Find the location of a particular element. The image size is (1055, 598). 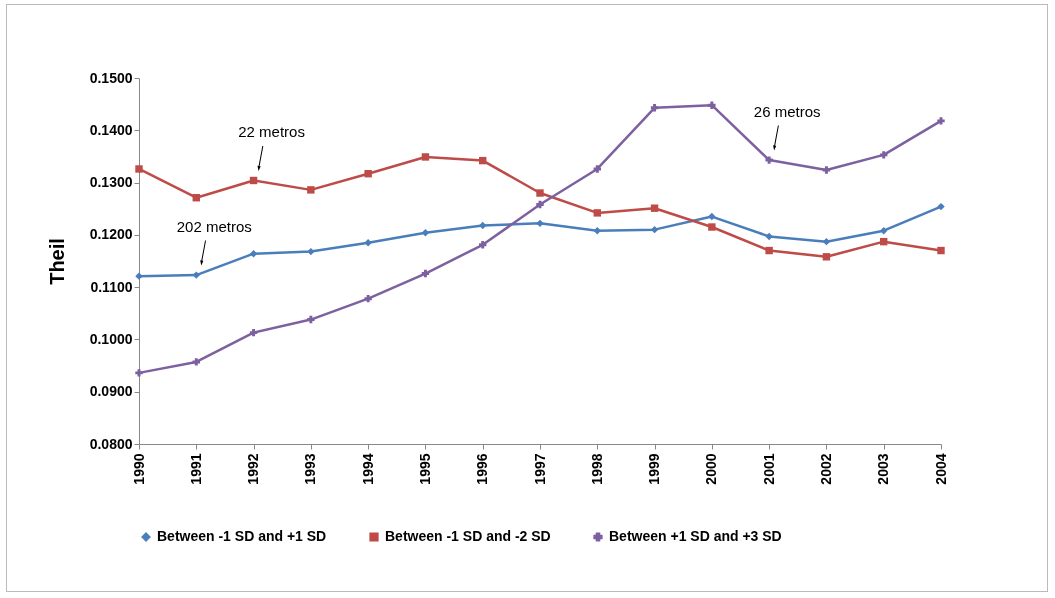

x-tick-label: 1991 is located at coordinates (195, 469).